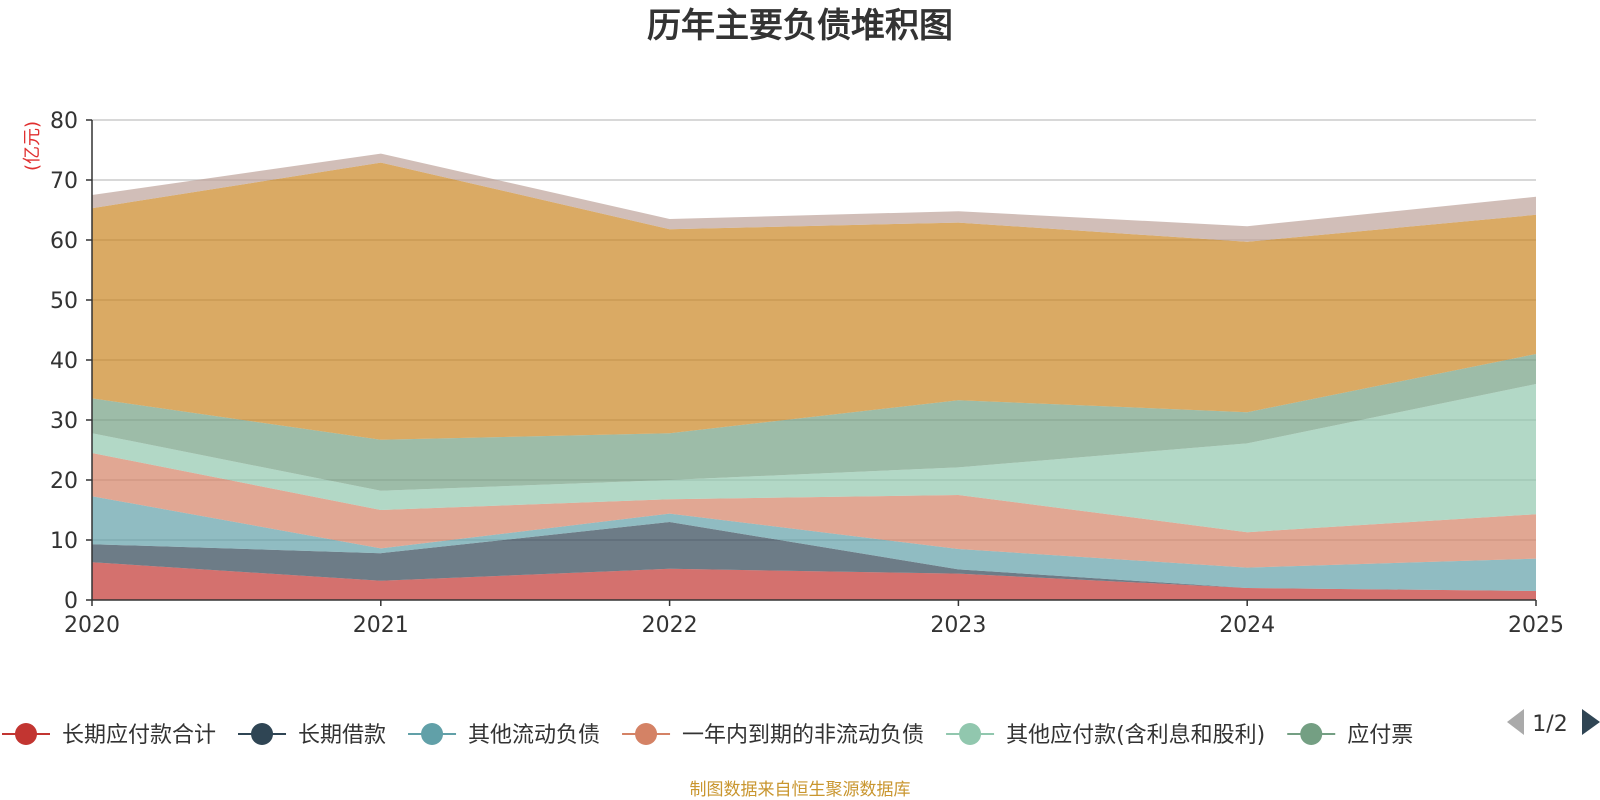 This screenshot has width=1600, height=800. Describe the element at coordinates (1515, 722) in the screenshot. I see `legend-prev-page-icon` at that location.